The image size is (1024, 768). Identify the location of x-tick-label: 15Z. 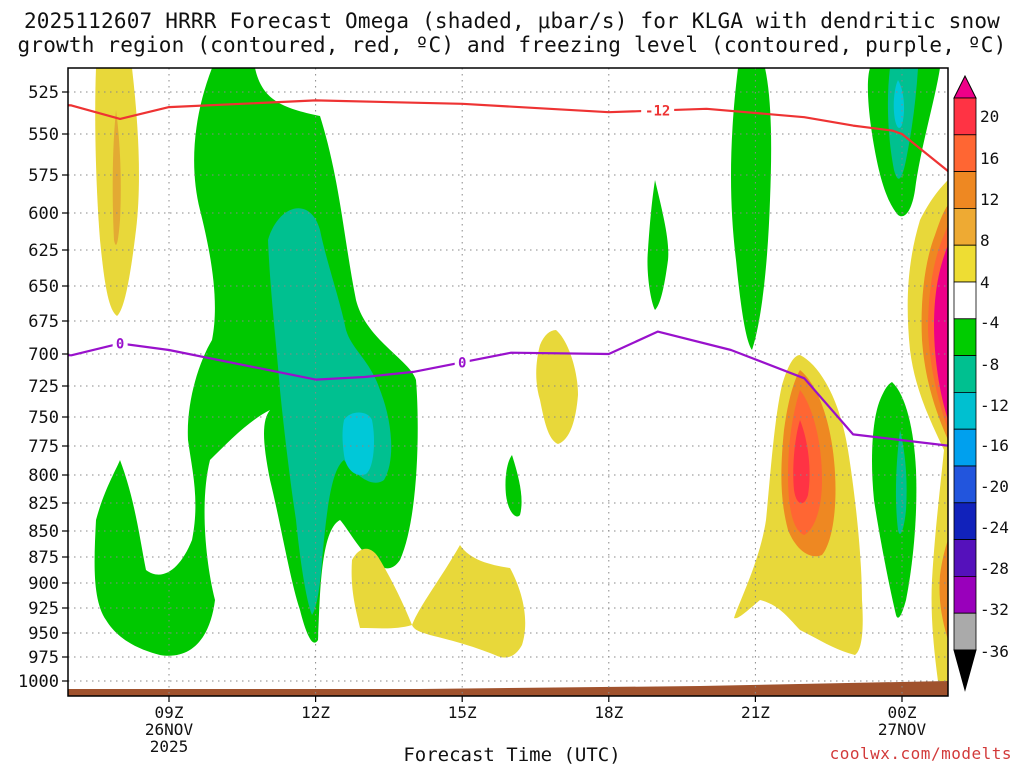
(462, 712).